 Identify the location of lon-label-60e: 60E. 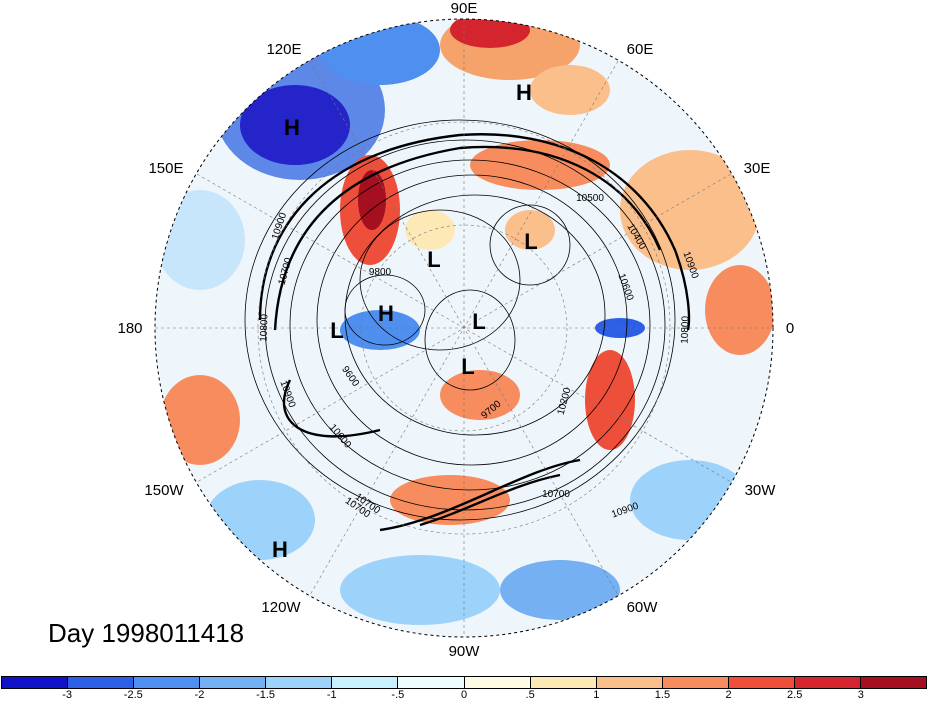
(640, 49).